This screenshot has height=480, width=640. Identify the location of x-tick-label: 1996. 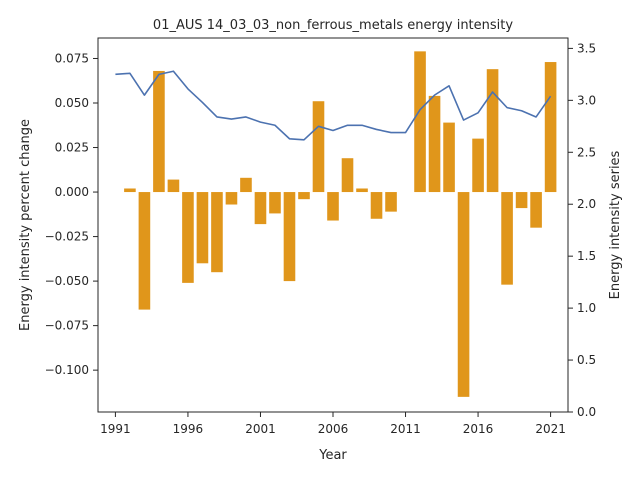
(188, 429).